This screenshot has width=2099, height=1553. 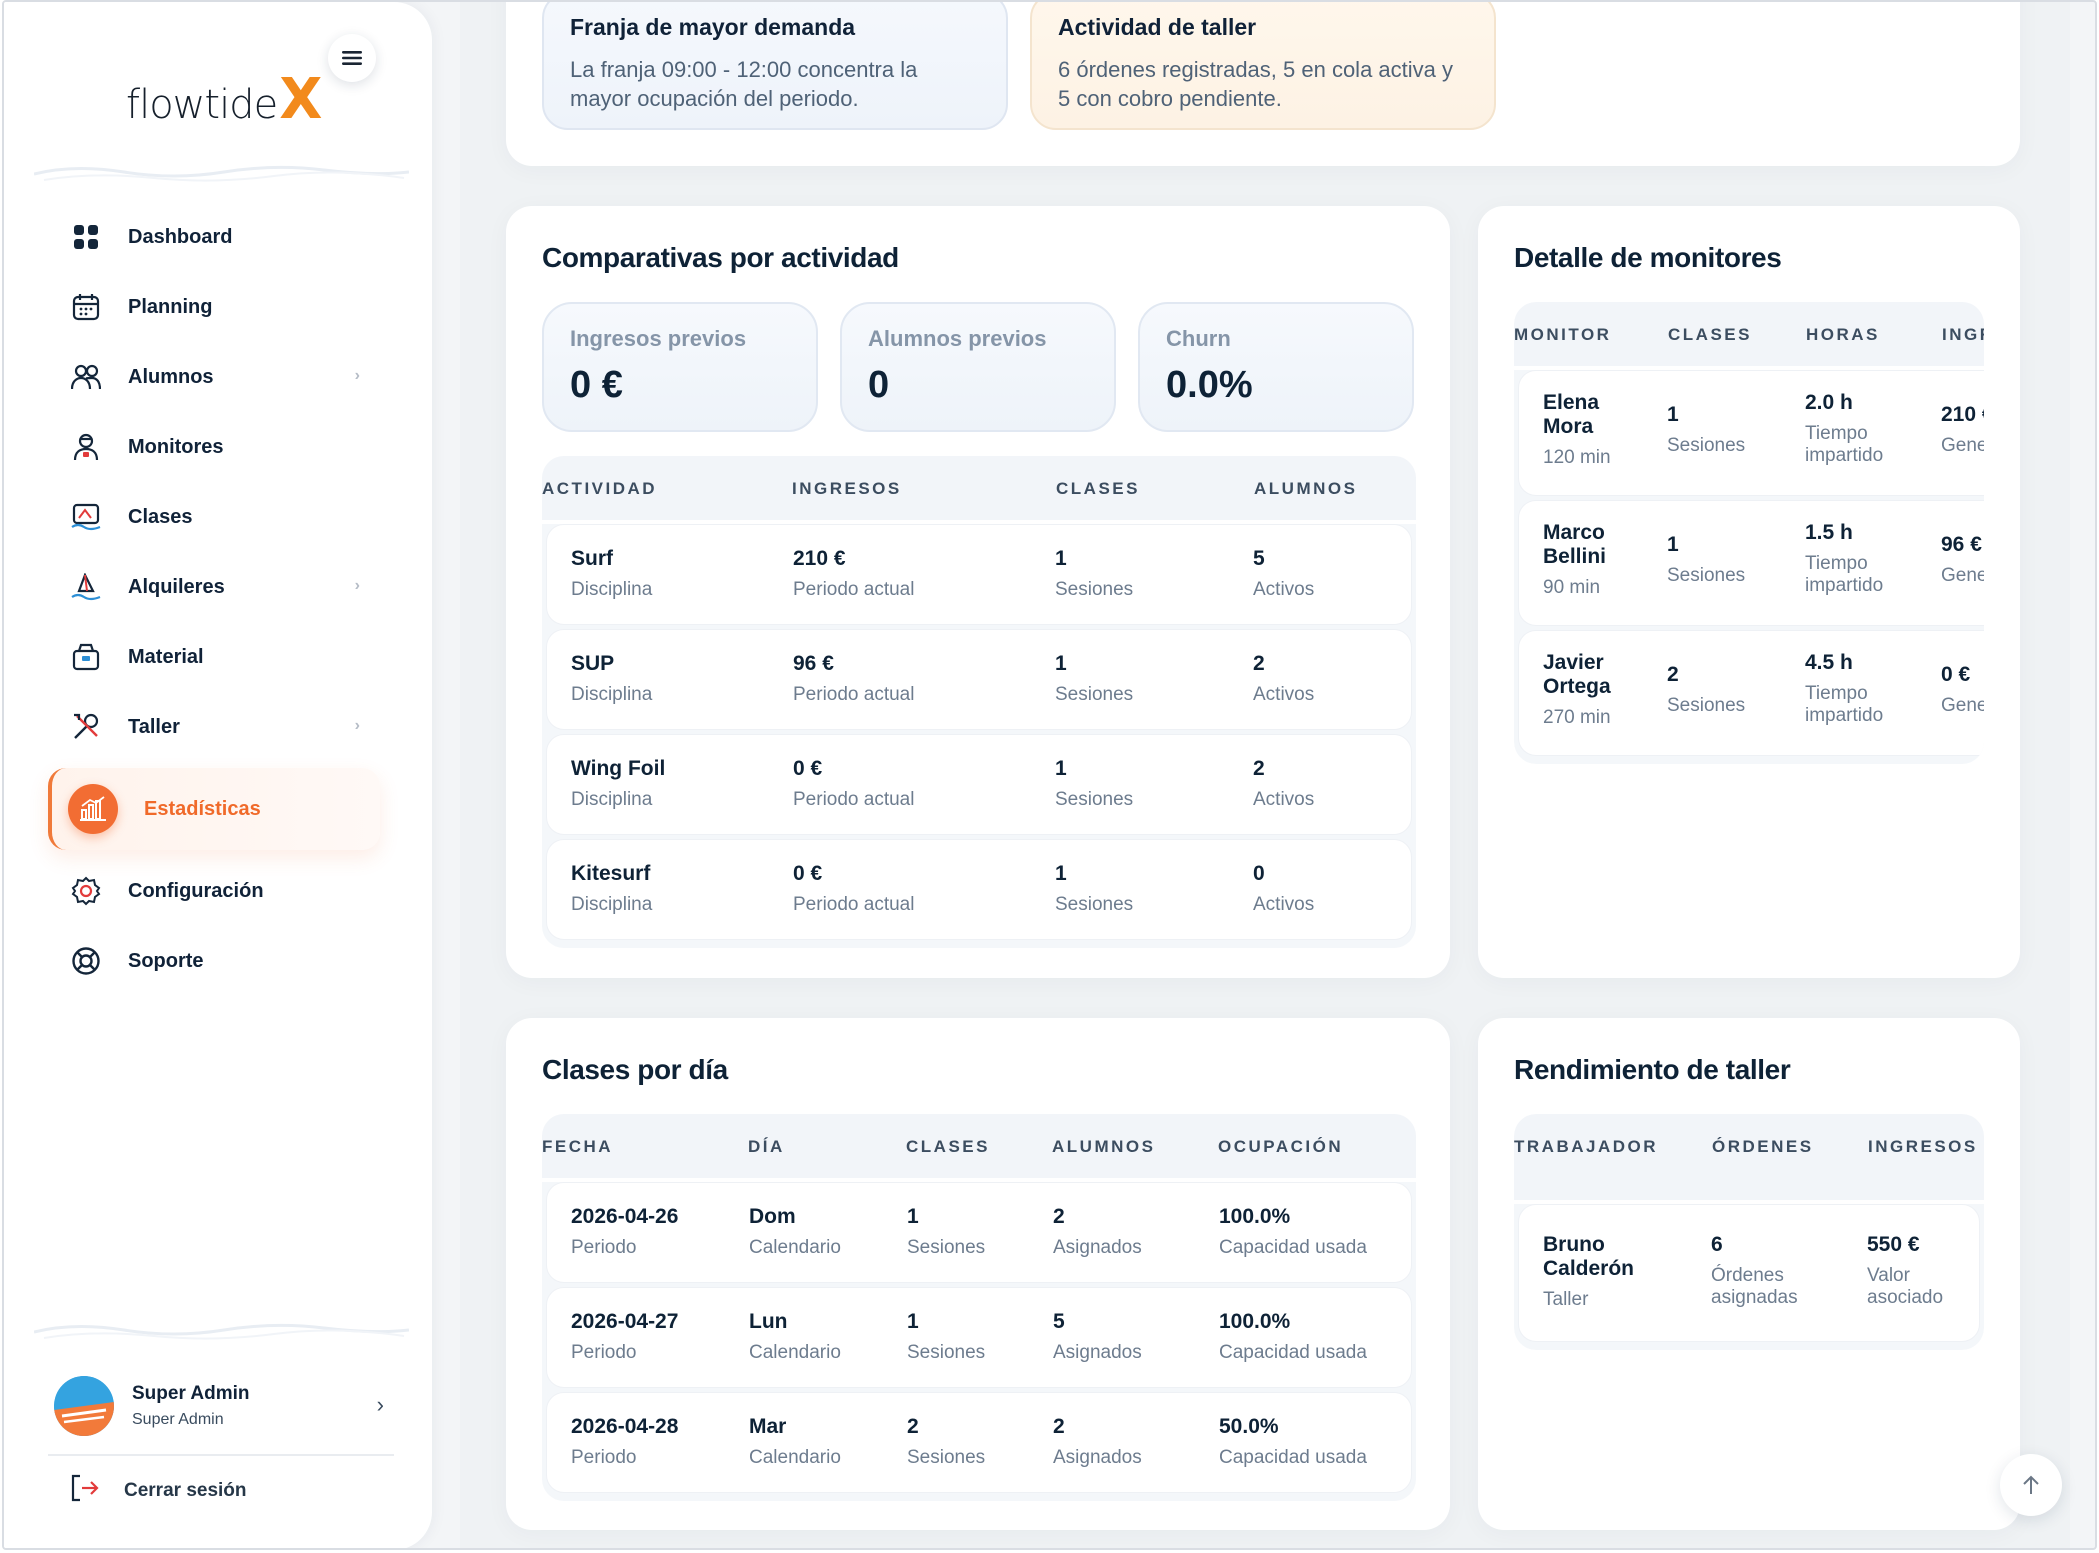 What do you see at coordinates (1259, 558) in the screenshot?
I see `students-value: 5` at bounding box center [1259, 558].